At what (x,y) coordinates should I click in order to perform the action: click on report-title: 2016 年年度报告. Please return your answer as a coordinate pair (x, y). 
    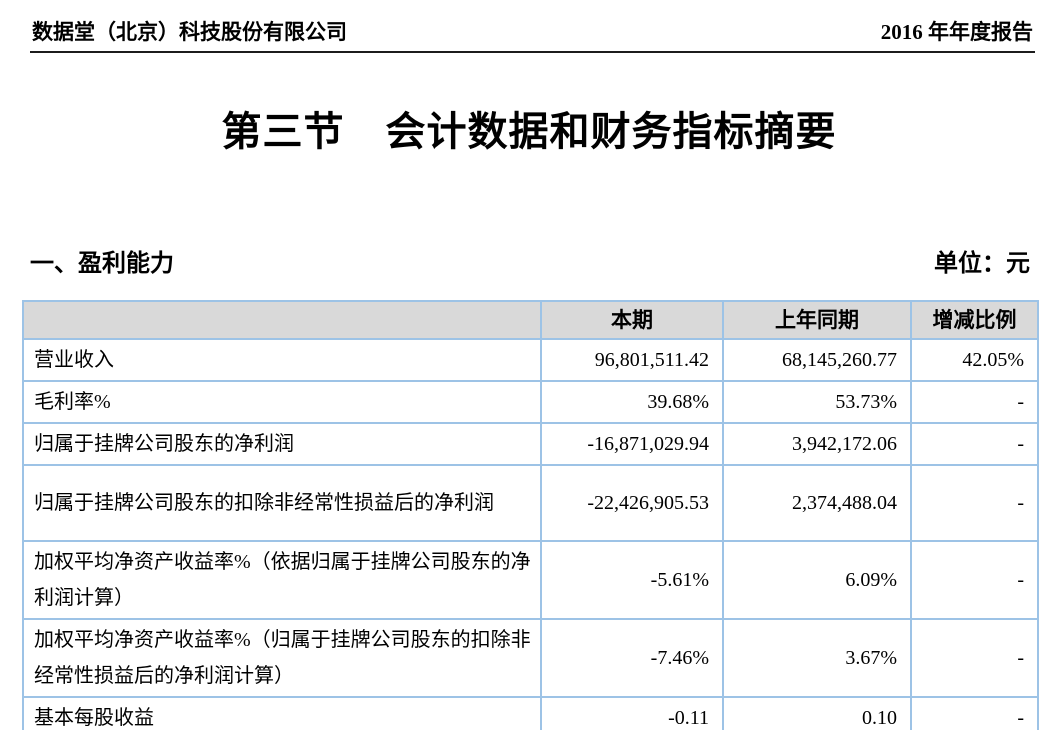
    Looking at the image, I should click on (956, 32).